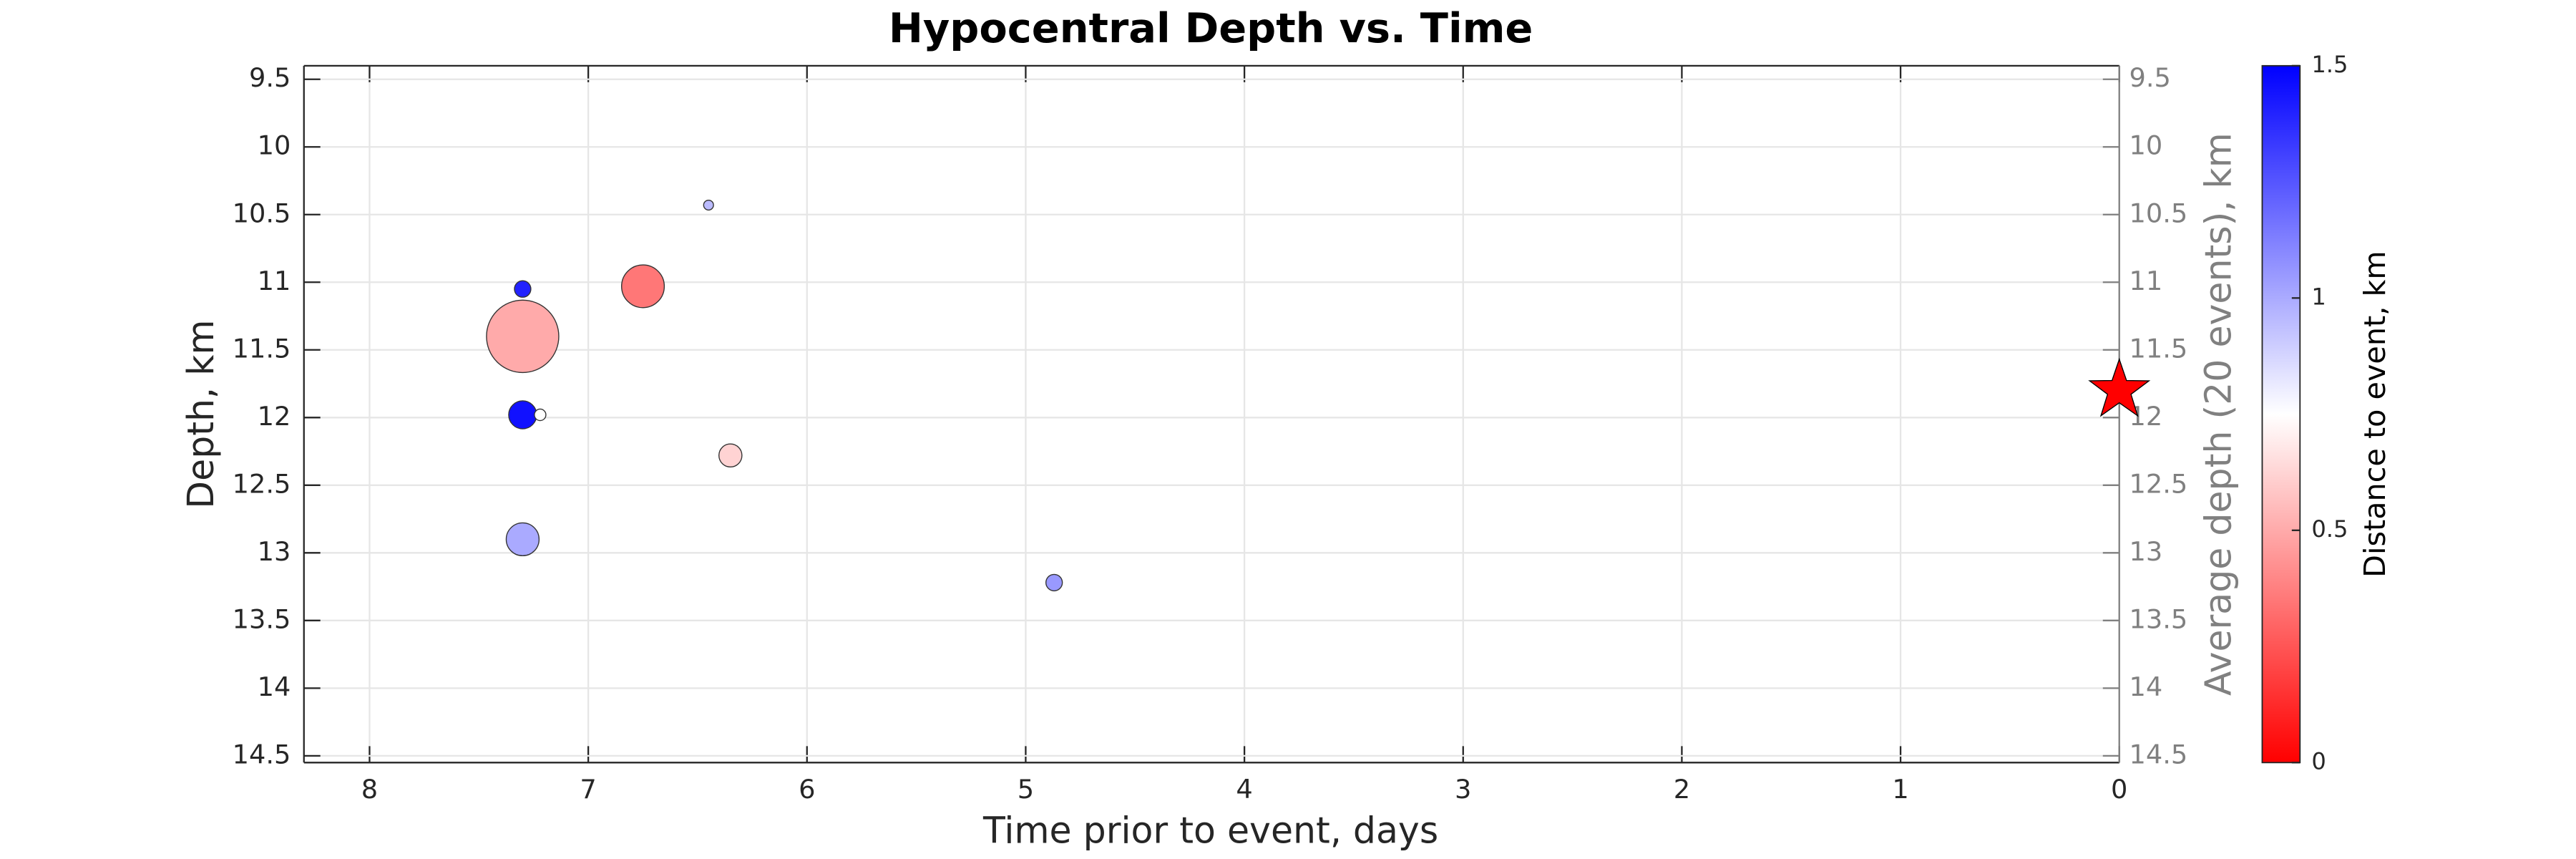 This screenshot has height=859, width=2576. I want to click on colorbar, so click(2281, 414).